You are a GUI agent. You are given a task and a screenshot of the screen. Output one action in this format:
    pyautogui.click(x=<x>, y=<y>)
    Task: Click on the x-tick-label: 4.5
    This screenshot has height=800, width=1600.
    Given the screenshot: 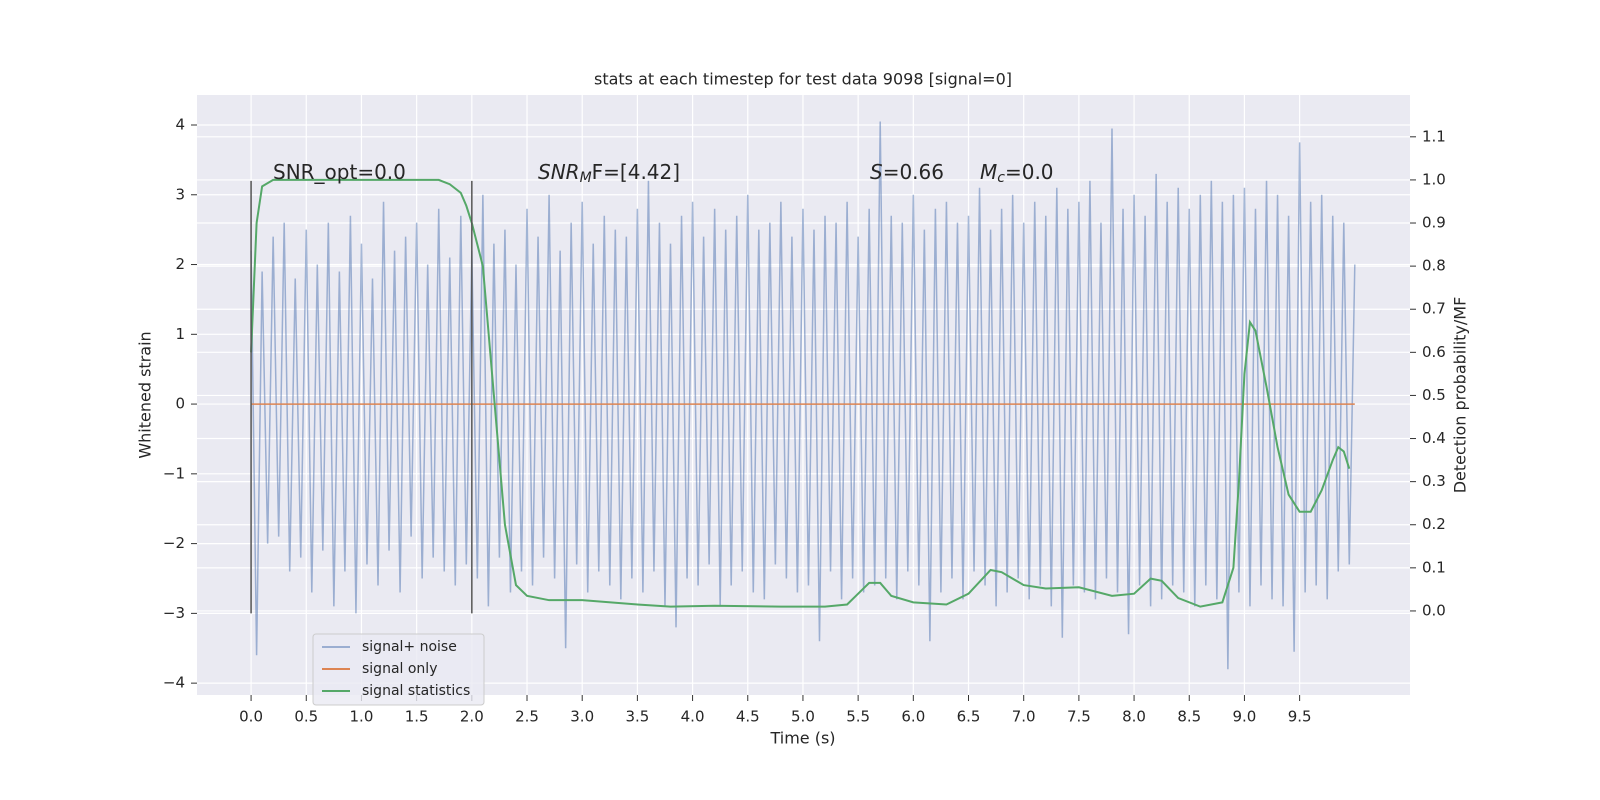 What is the action you would take?
    pyautogui.click(x=748, y=717)
    